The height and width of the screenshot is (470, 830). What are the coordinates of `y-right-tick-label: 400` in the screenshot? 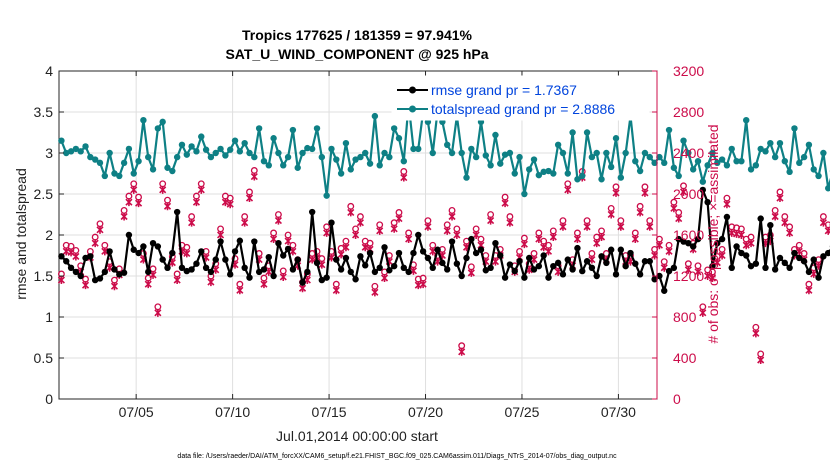 It's located at (685, 358).